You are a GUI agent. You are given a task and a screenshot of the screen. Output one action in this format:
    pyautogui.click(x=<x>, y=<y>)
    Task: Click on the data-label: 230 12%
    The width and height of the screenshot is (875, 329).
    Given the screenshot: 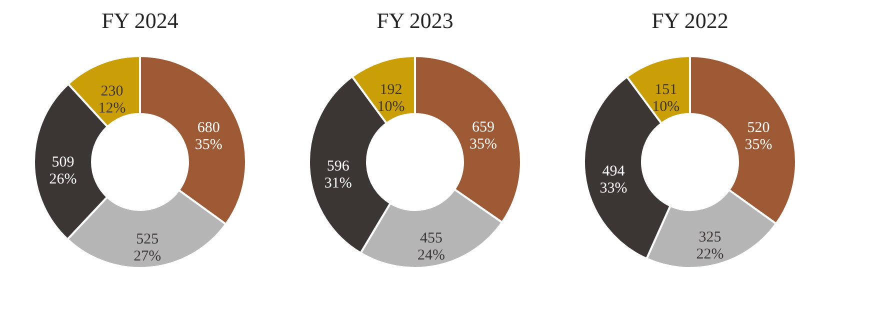 What is the action you would take?
    pyautogui.click(x=112, y=99)
    